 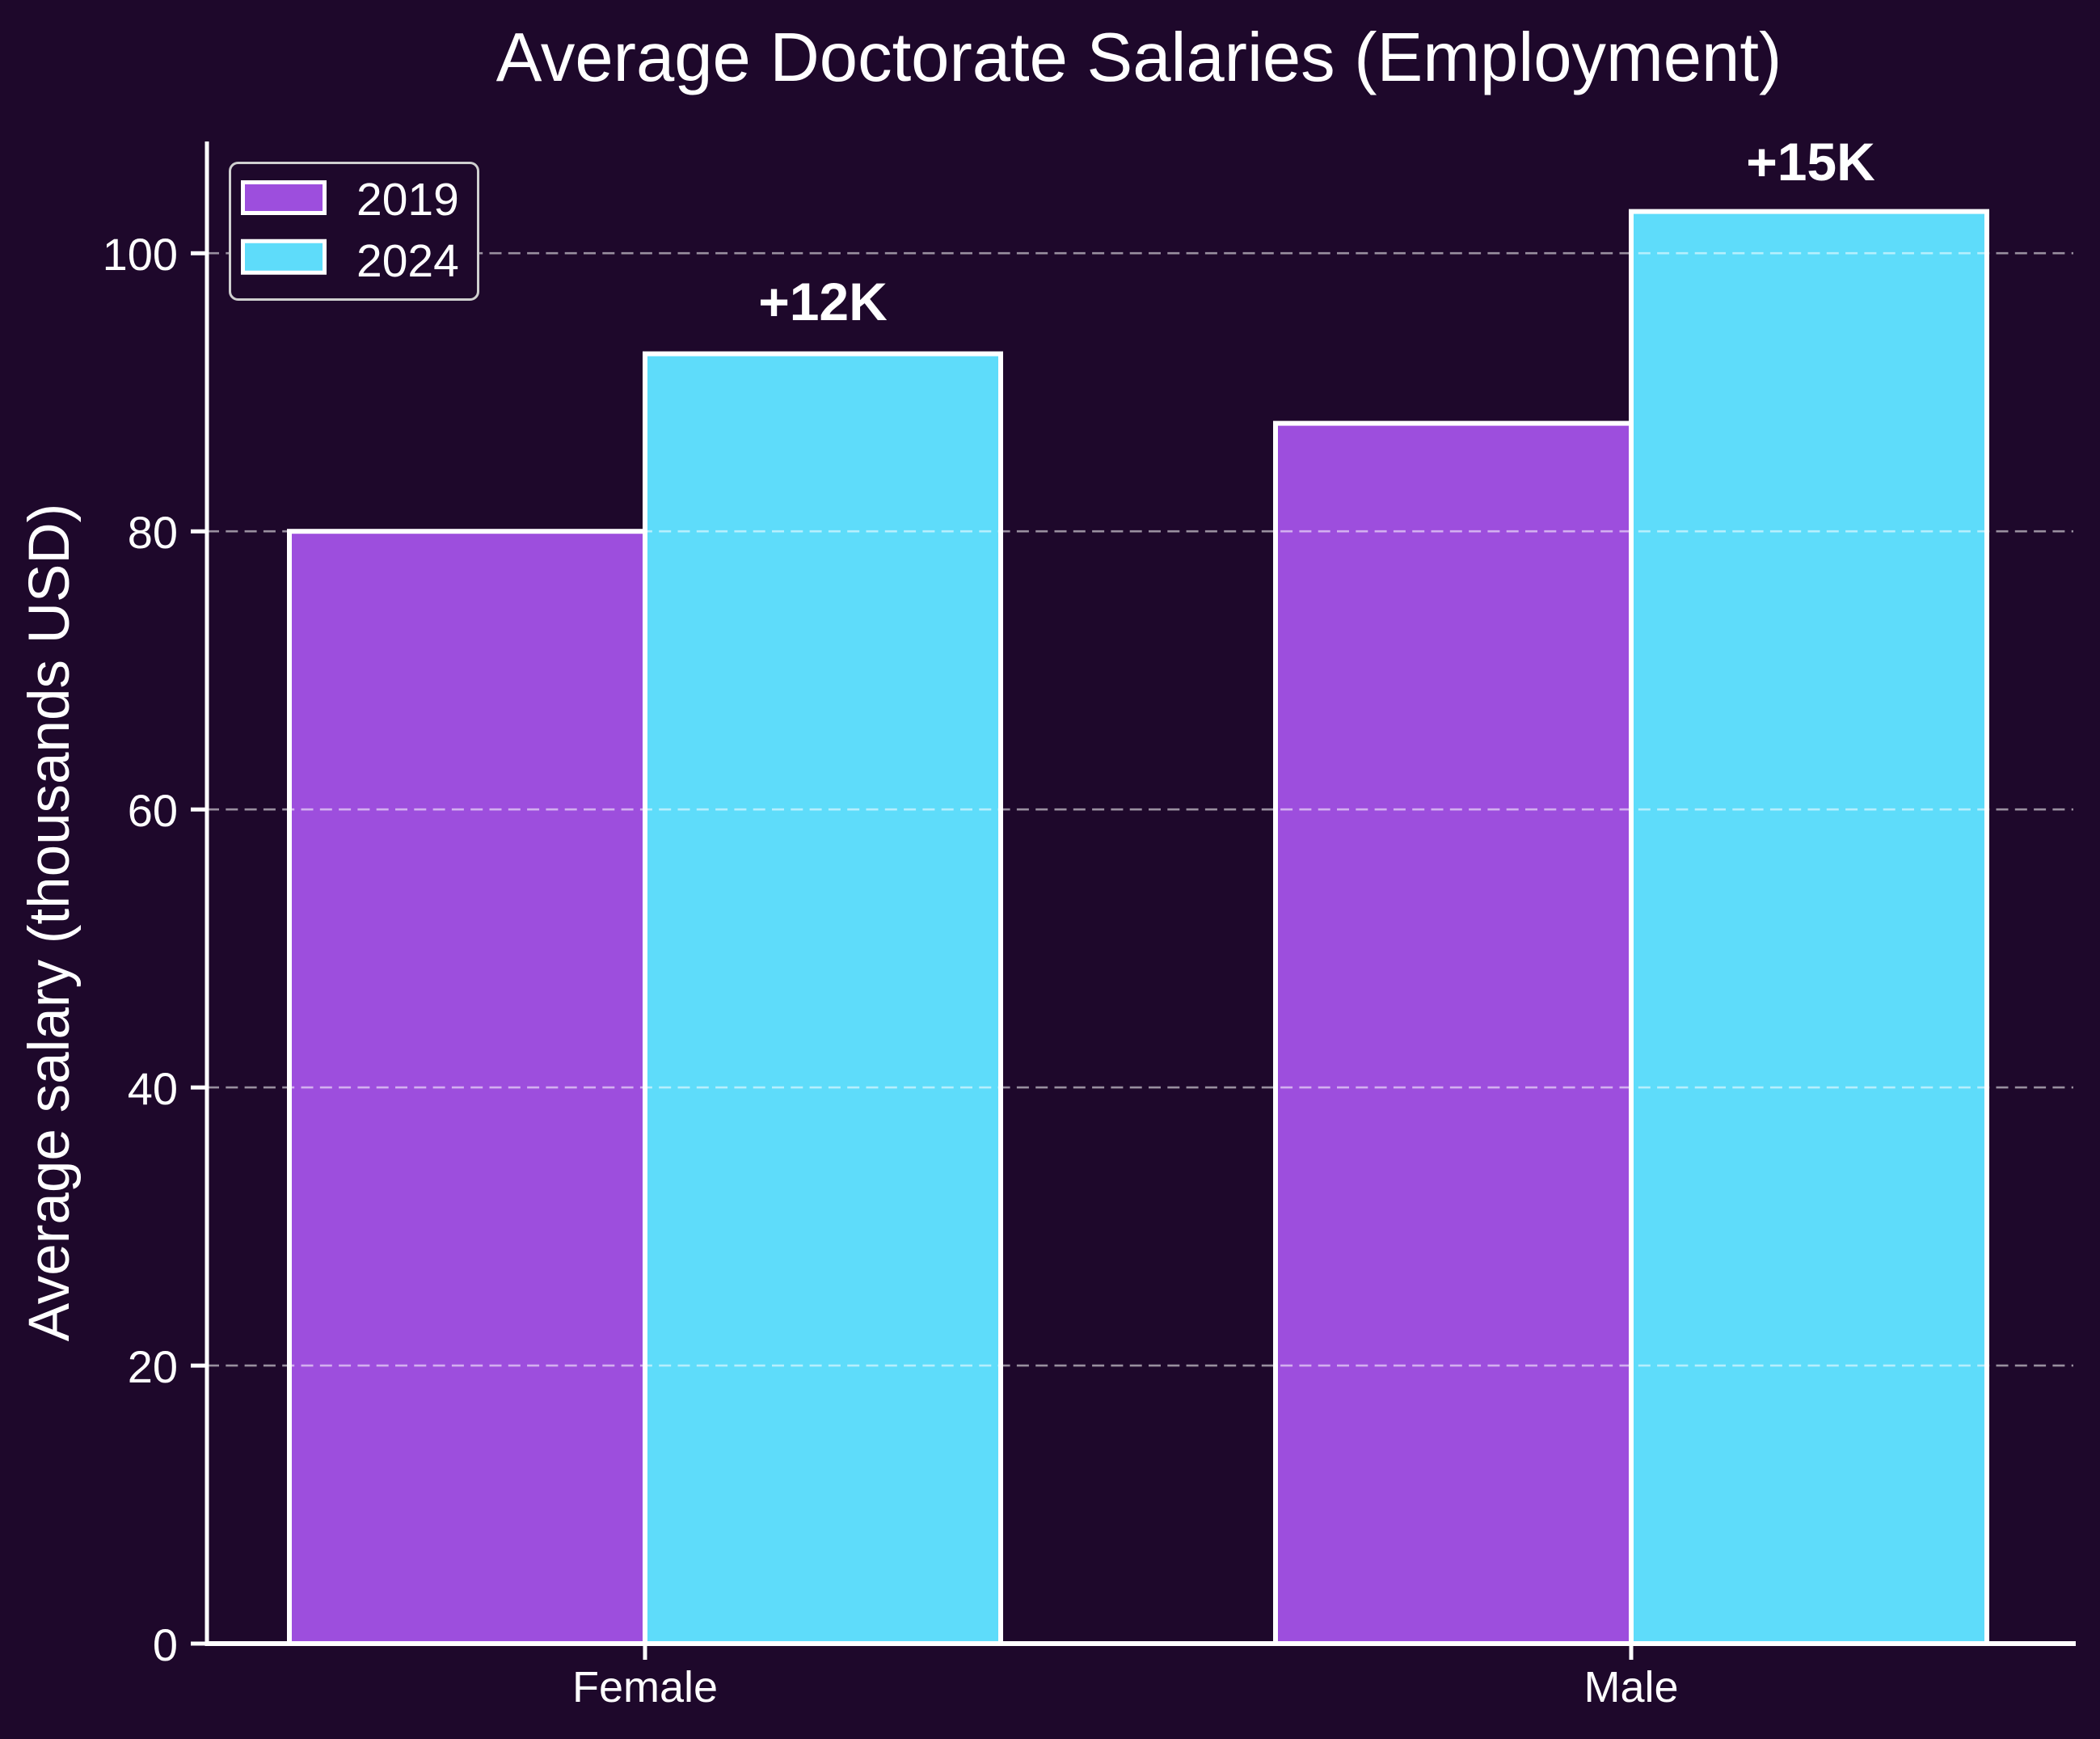 What do you see at coordinates (823, 301) in the screenshot?
I see `svg-text: +12K` at bounding box center [823, 301].